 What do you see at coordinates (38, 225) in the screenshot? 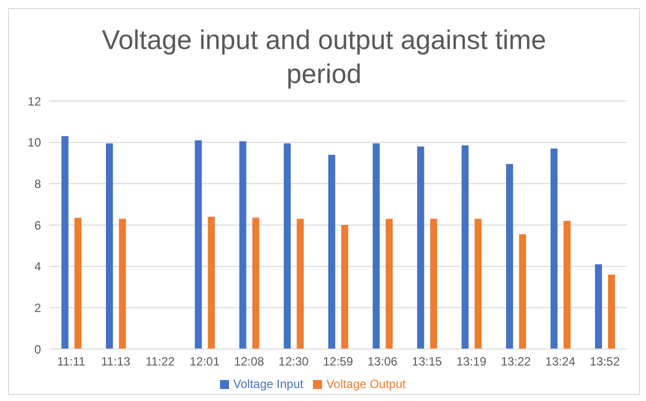
I see `y-tick-label: 6` at bounding box center [38, 225].